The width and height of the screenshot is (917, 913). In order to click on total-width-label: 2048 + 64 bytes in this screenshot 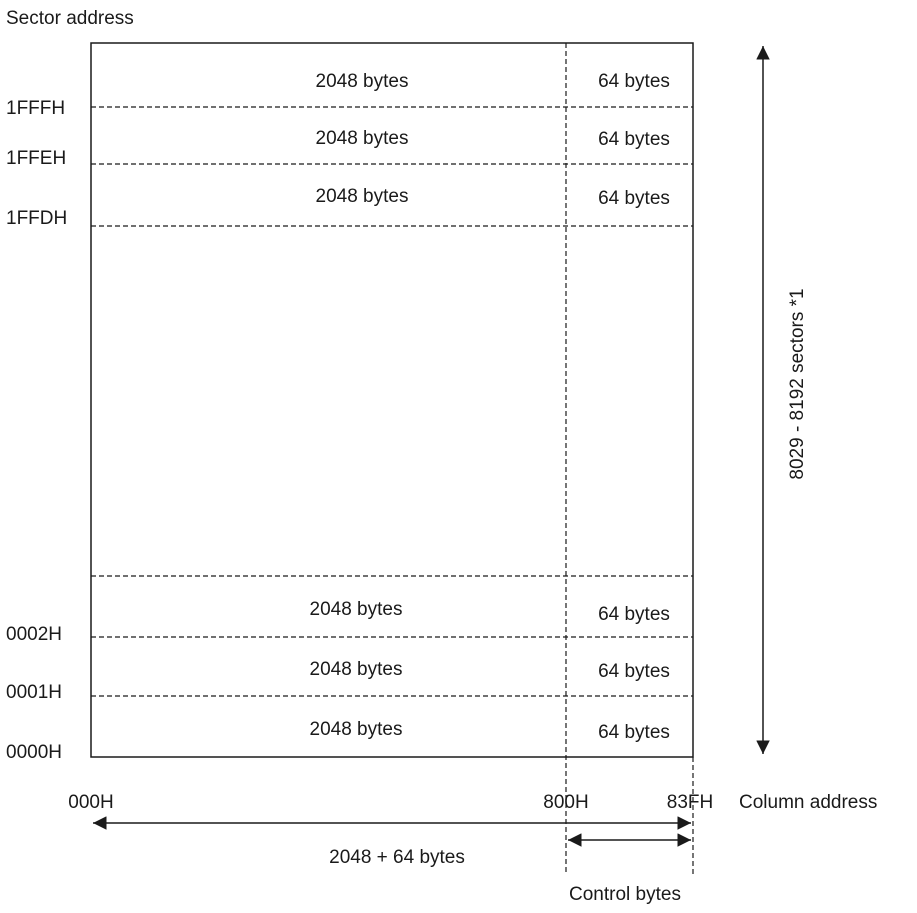, I will do `click(397, 857)`.